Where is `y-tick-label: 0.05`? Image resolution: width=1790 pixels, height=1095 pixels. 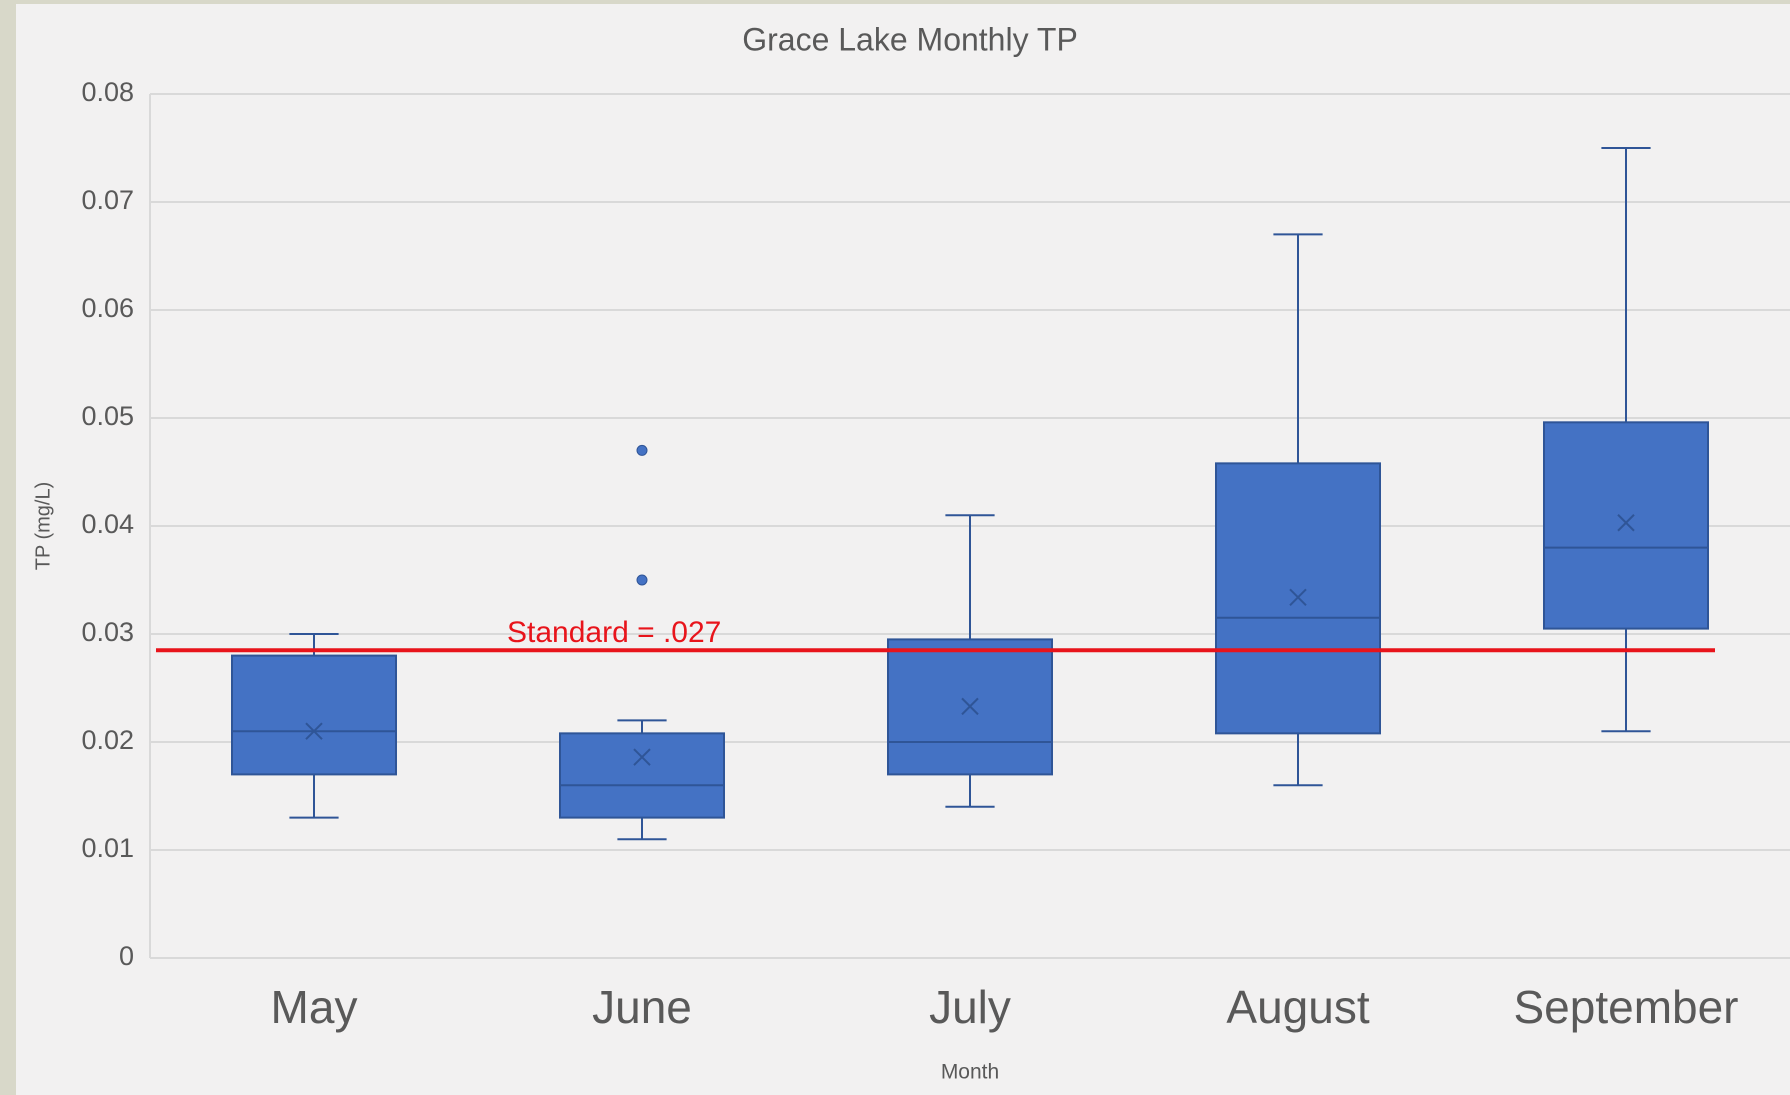 y-tick-label: 0.05 is located at coordinates (107, 416).